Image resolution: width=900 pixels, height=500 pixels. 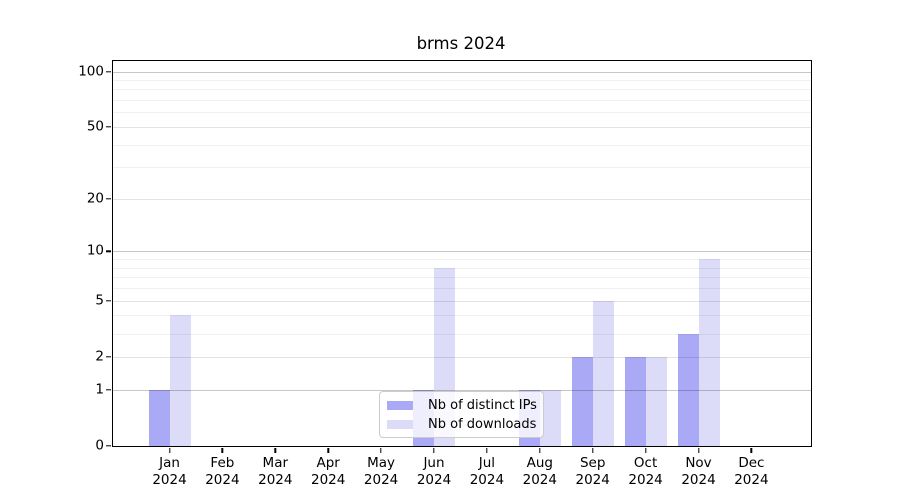 I want to click on x-tick-nov, so click(x=698, y=450).